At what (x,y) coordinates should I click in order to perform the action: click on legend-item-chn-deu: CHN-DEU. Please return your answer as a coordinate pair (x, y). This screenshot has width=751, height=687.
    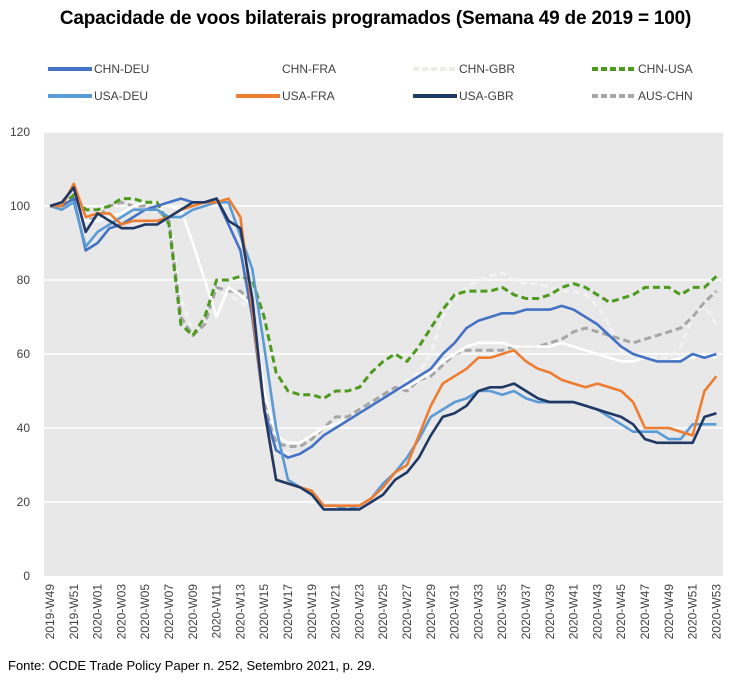
    Looking at the image, I should click on (98, 69).